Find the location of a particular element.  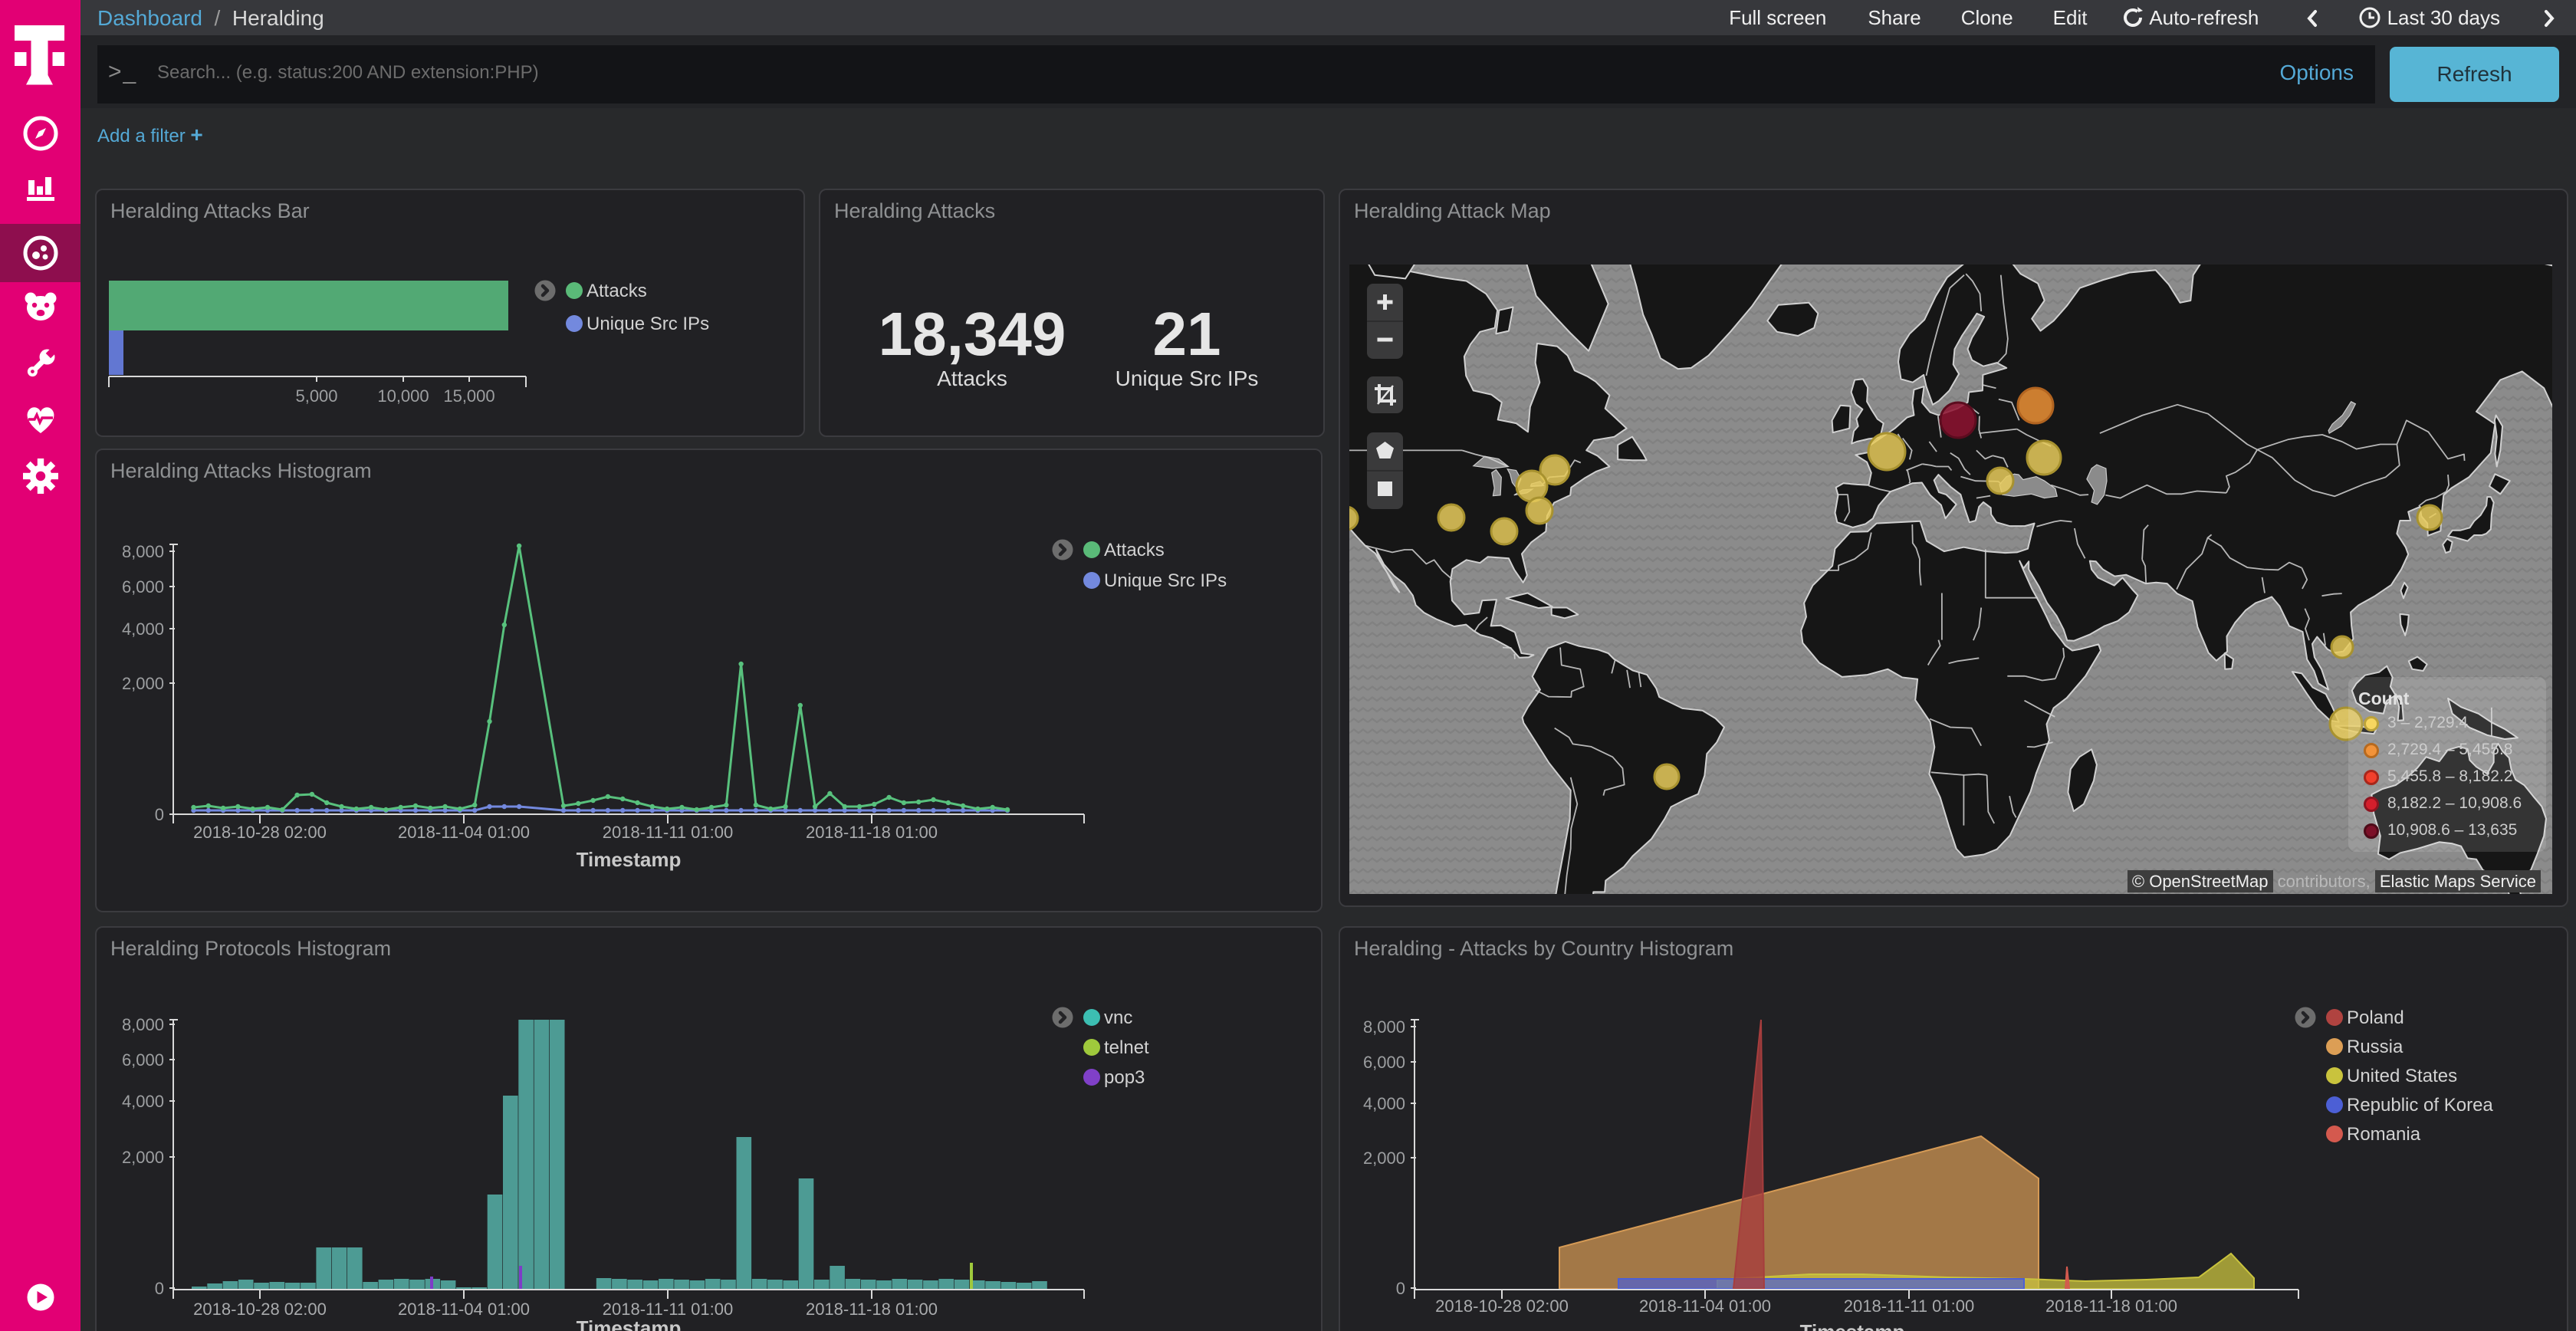

svg-text: telnet is located at coordinates (1126, 1047).